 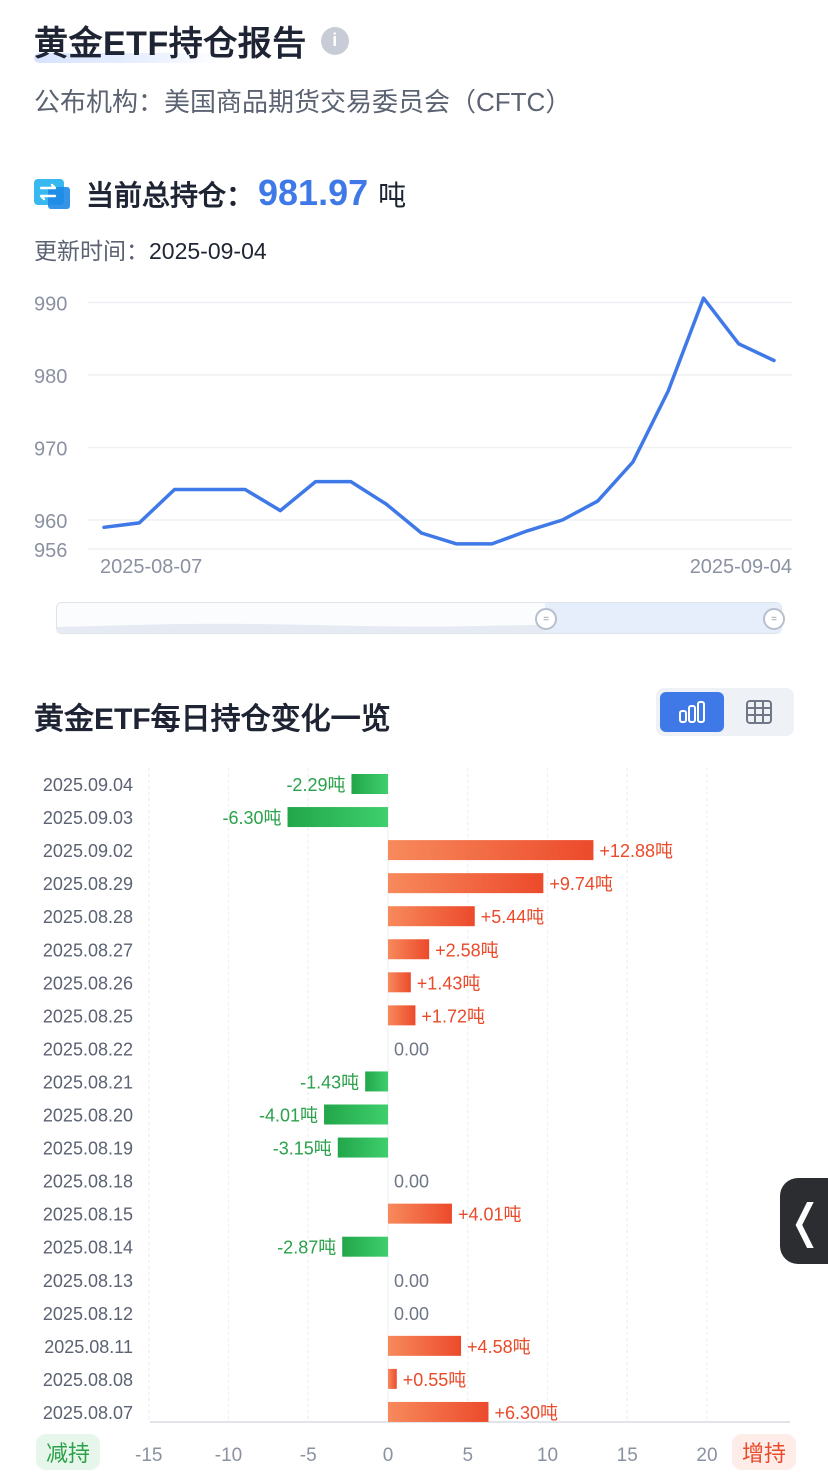 What do you see at coordinates (392, 195) in the screenshot?
I see `holding-unit: 吨` at bounding box center [392, 195].